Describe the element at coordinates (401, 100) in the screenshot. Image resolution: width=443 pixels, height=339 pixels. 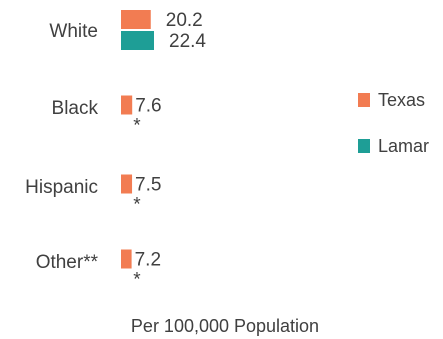
I see `legend-label-texas: Texas` at that location.